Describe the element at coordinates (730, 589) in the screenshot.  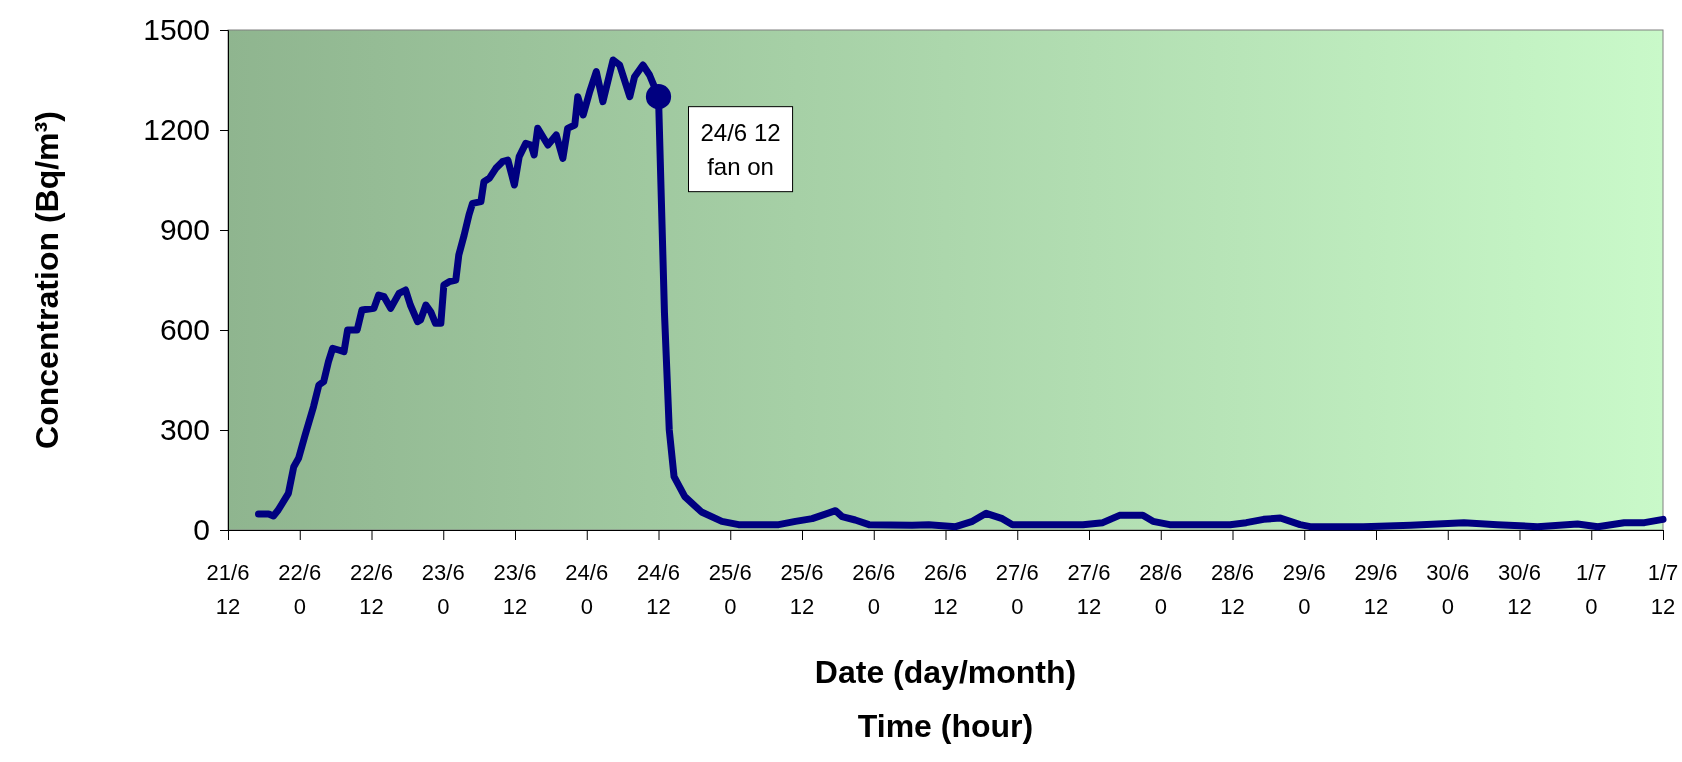
I see `x-tick-label: 25/6 0` at that location.